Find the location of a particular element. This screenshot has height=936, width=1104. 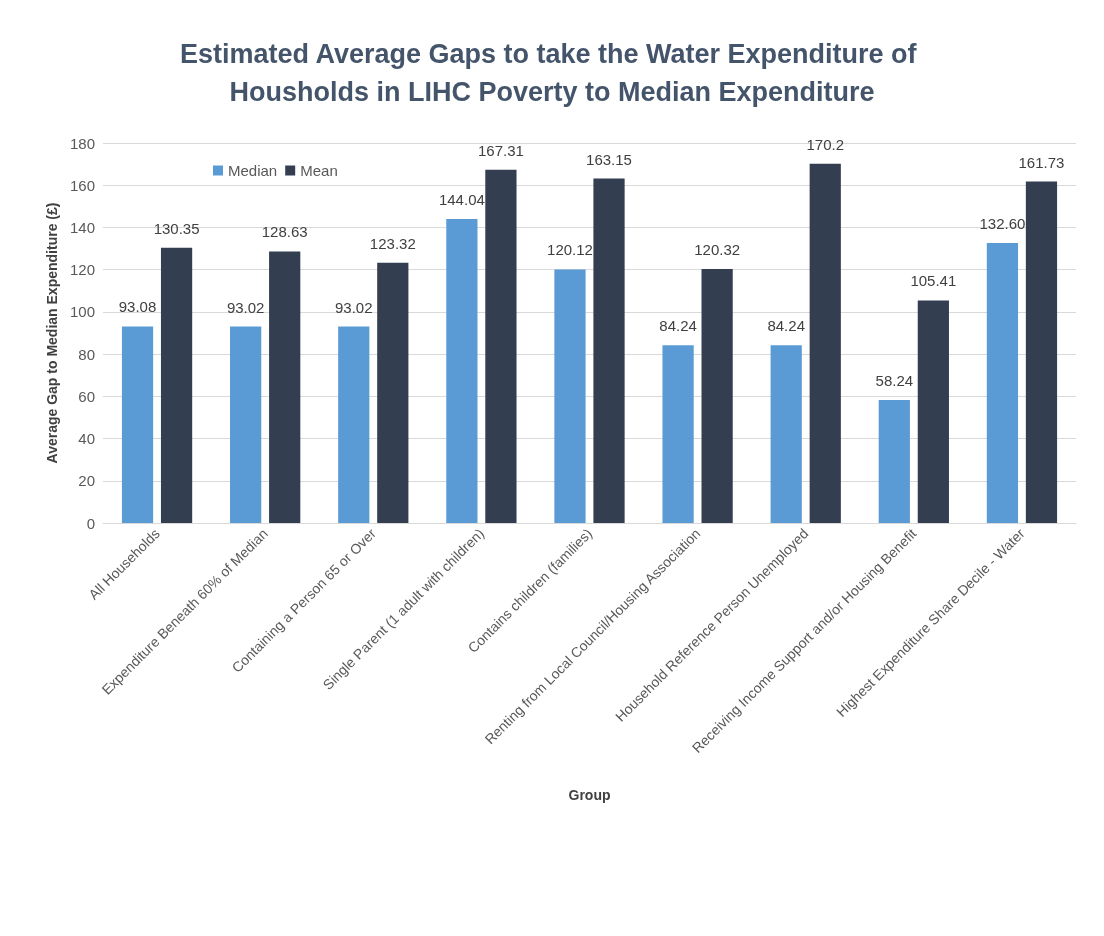

y-axis-title: Average Gap to Median Expenditure (£) is located at coordinates (52, 333).